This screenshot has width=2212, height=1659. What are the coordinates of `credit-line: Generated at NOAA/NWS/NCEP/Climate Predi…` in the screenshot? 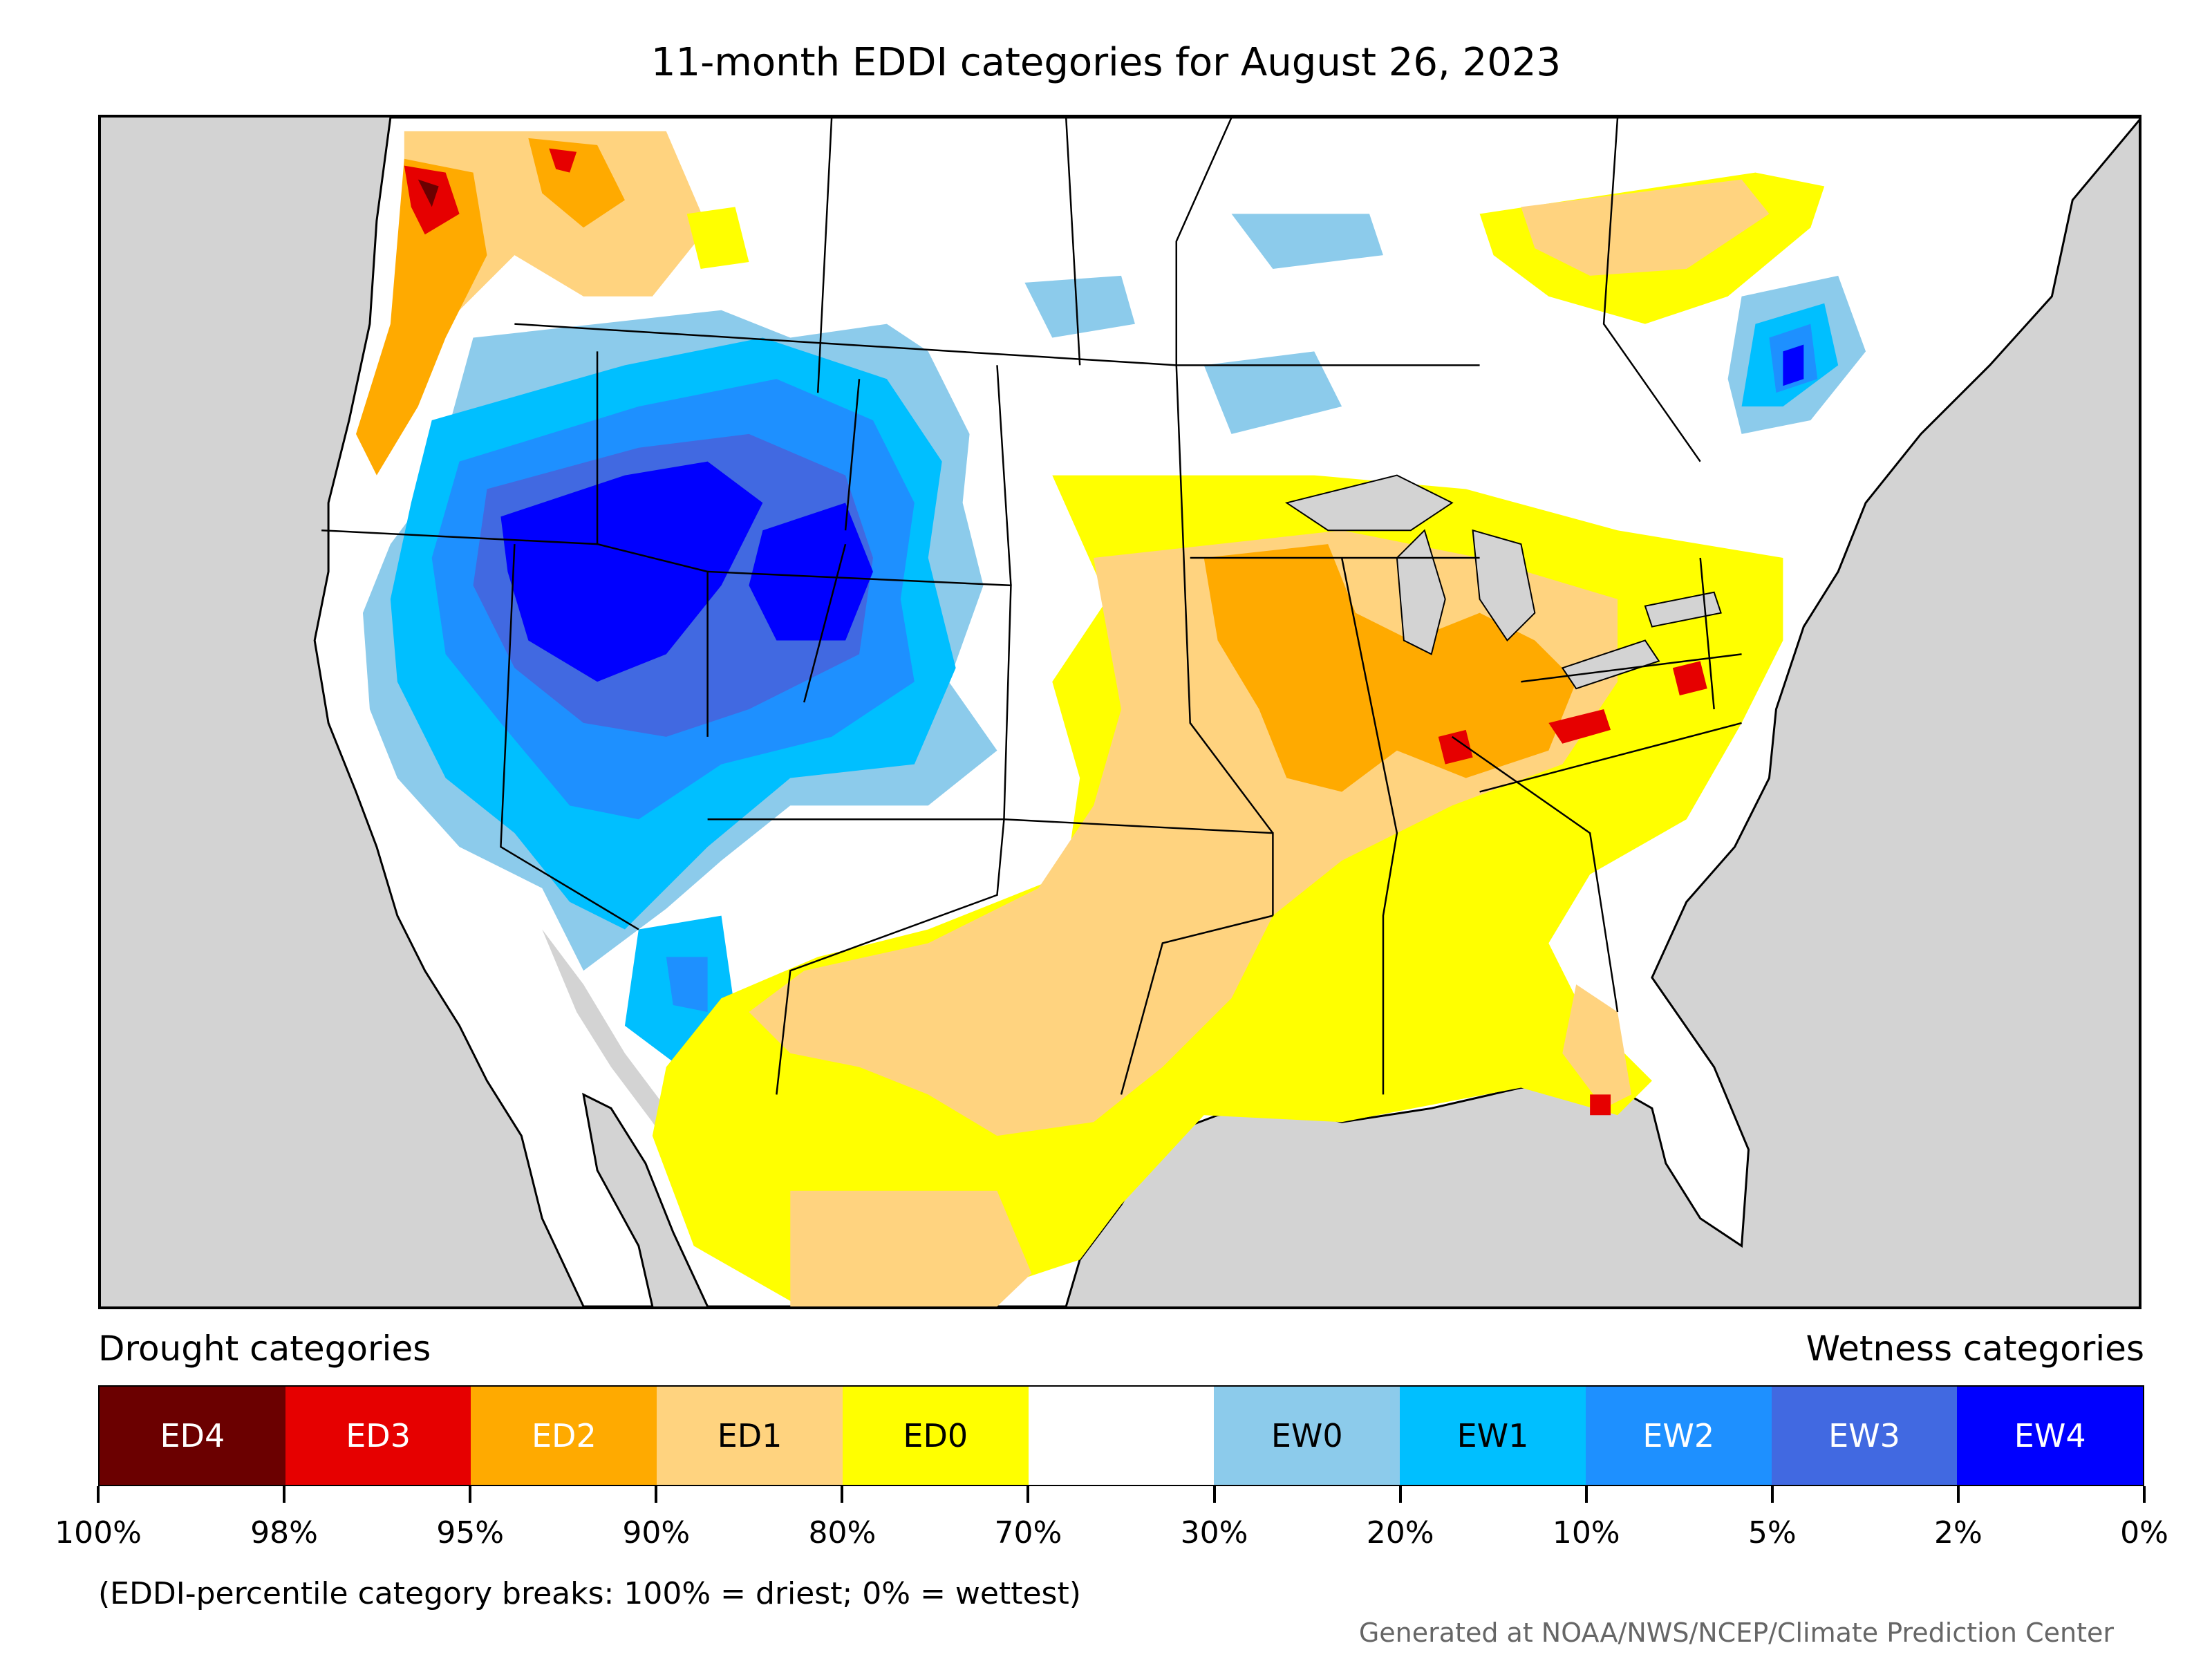 It's located at (1736, 1633).